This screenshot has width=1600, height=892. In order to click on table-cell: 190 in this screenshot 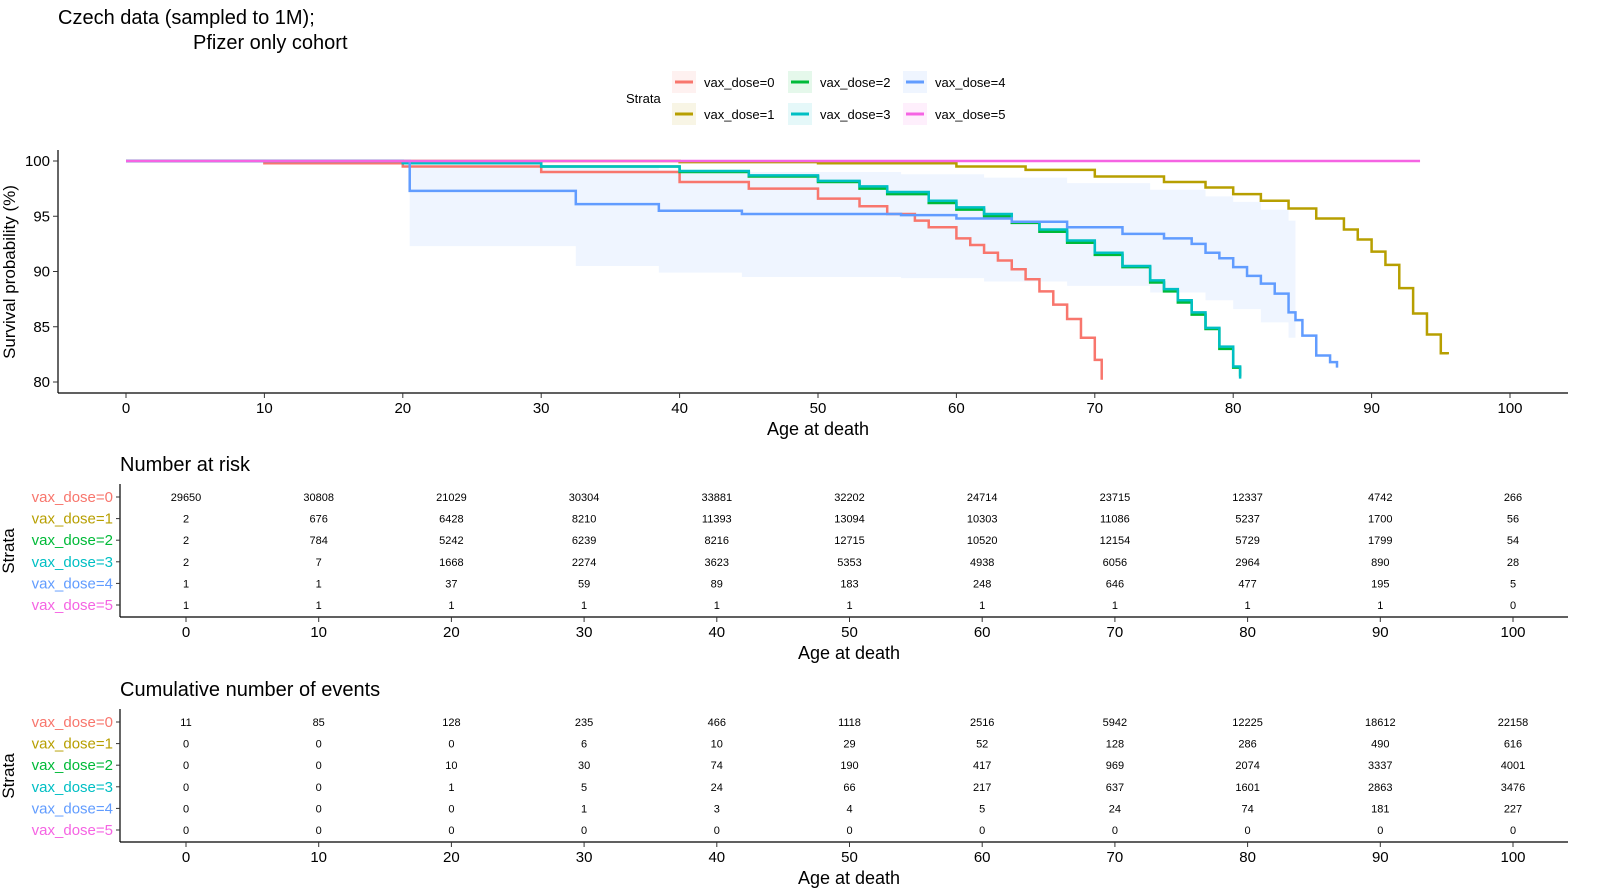, I will do `click(849, 766)`.